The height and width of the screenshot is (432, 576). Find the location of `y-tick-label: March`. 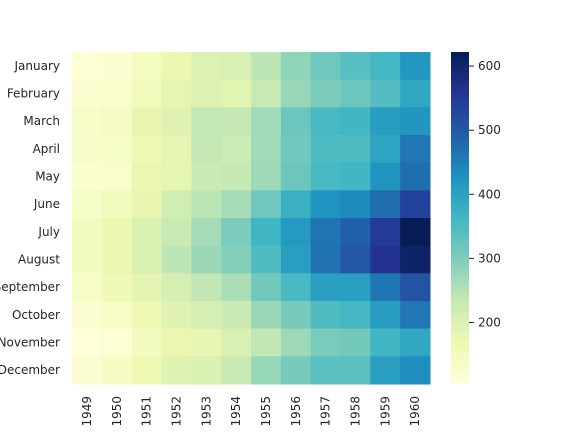

y-tick-label: March is located at coordinates (41, 121).